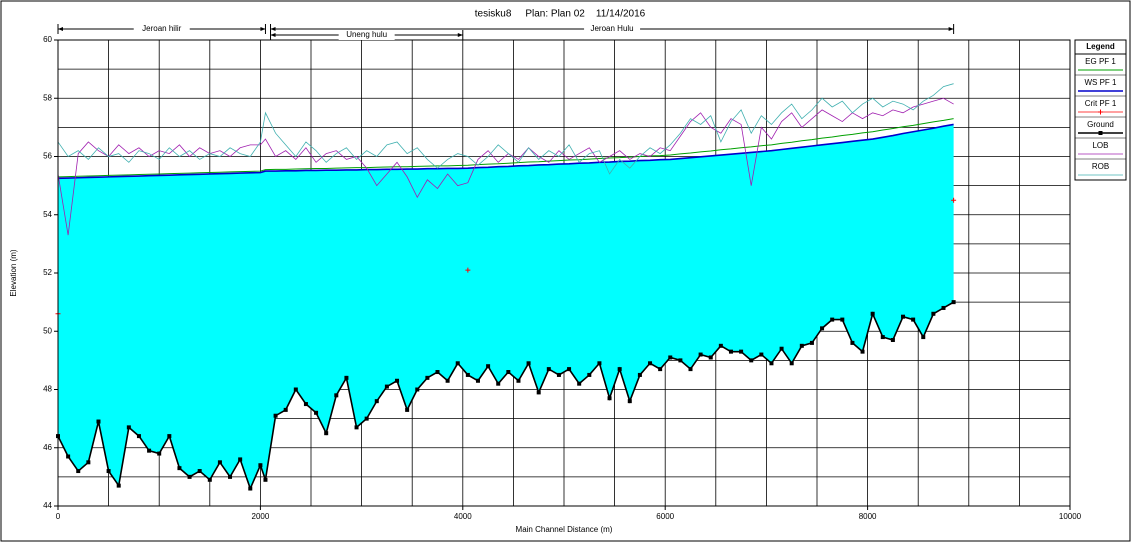 This screenshot has width=1131, height=542. What do you see at coordinates (1100, 145) in the screenshot?
I see `legend-label: LOB` at bounding box center [1100, 145].